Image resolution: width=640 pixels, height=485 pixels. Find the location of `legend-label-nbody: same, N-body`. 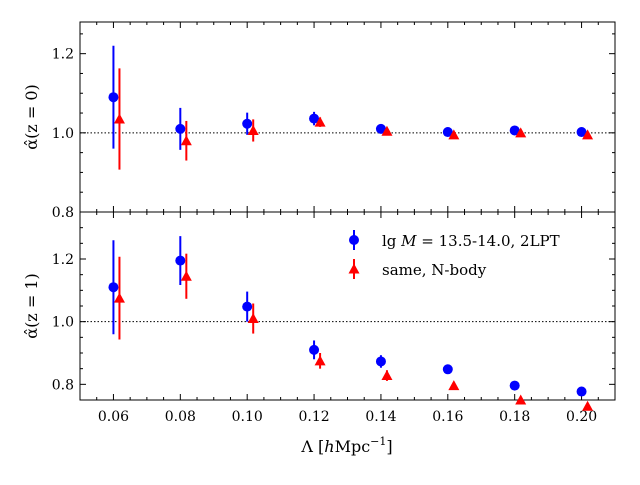

legend-label-nbody: same, N-body is located at coordinates (434, 270).